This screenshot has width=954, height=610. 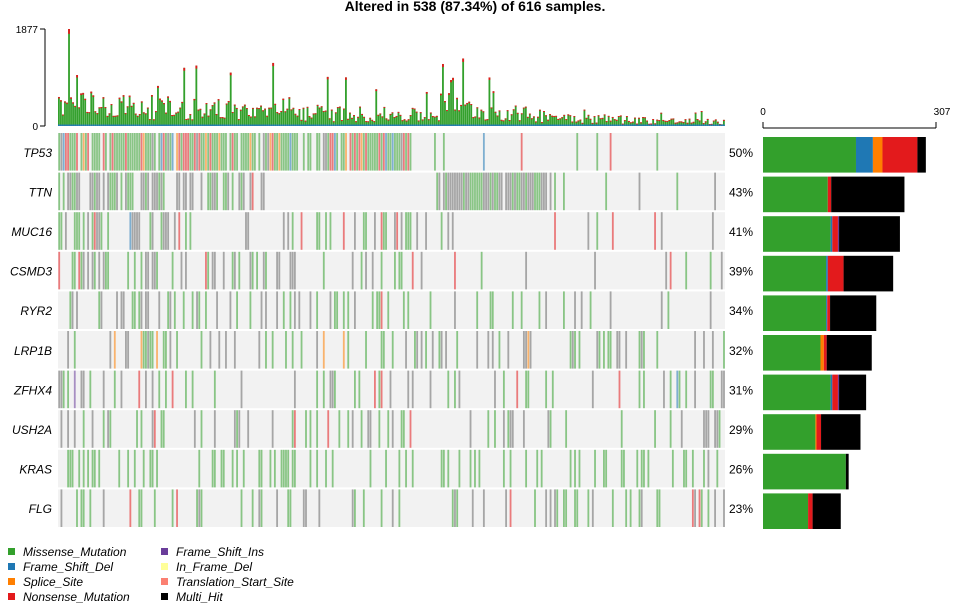 What do you see at coordinates (391, 270) in the screenshot?
I see `matrix-row-csmd3` at bounding box center [391, 270].